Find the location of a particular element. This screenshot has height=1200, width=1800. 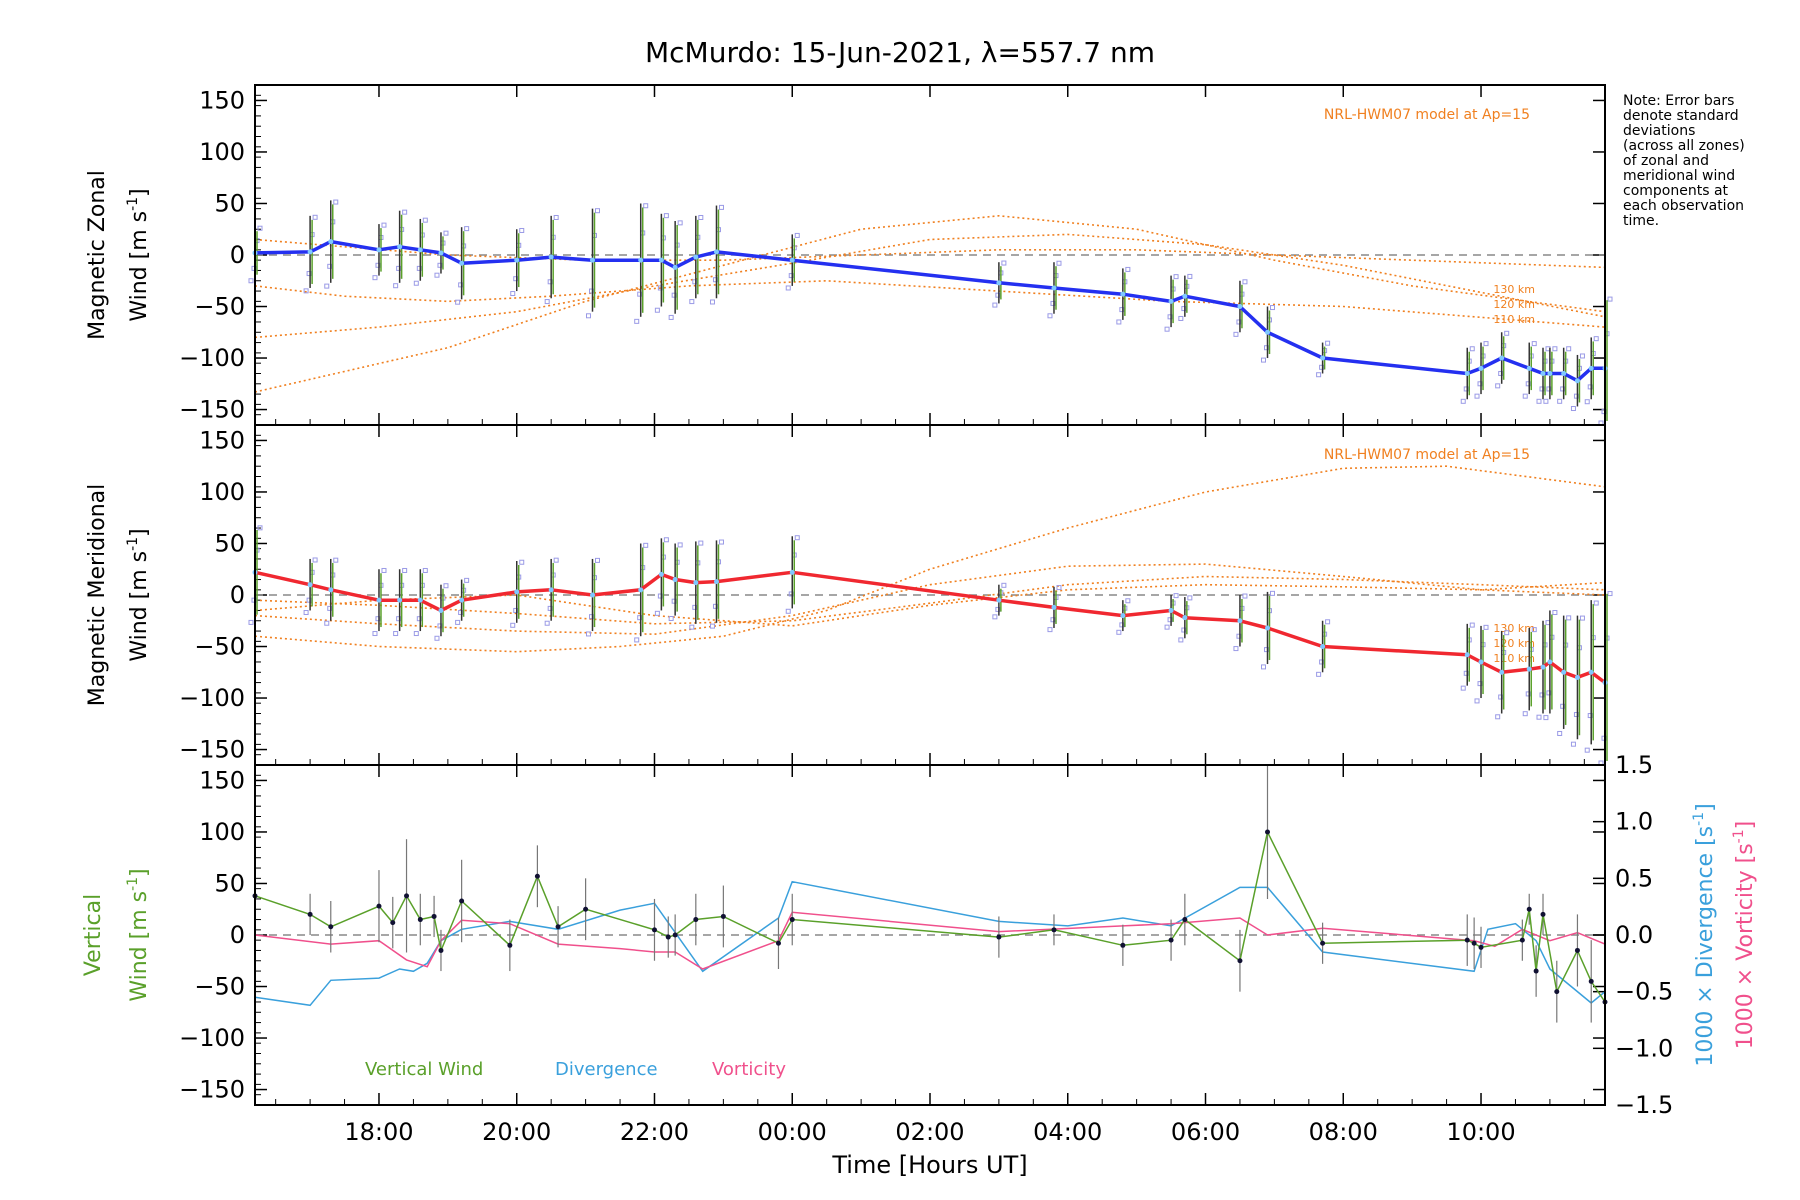

y2-tick-label: 0.5 is located at coordinates (1634, 878).